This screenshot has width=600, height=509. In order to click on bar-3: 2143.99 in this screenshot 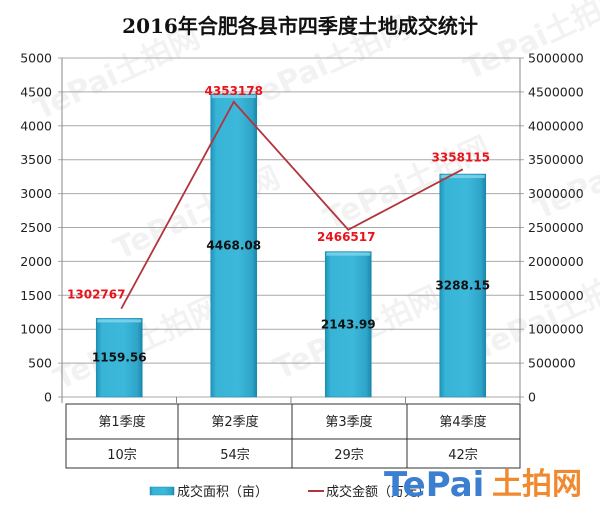, I will do `click(348, 324)`.